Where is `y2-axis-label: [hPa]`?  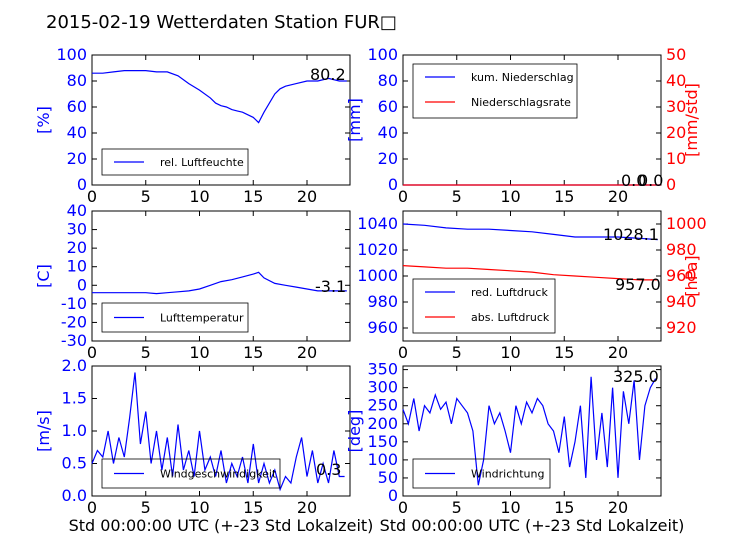
y2-axis-label: [hPa] is located at coordinates (691, 275).